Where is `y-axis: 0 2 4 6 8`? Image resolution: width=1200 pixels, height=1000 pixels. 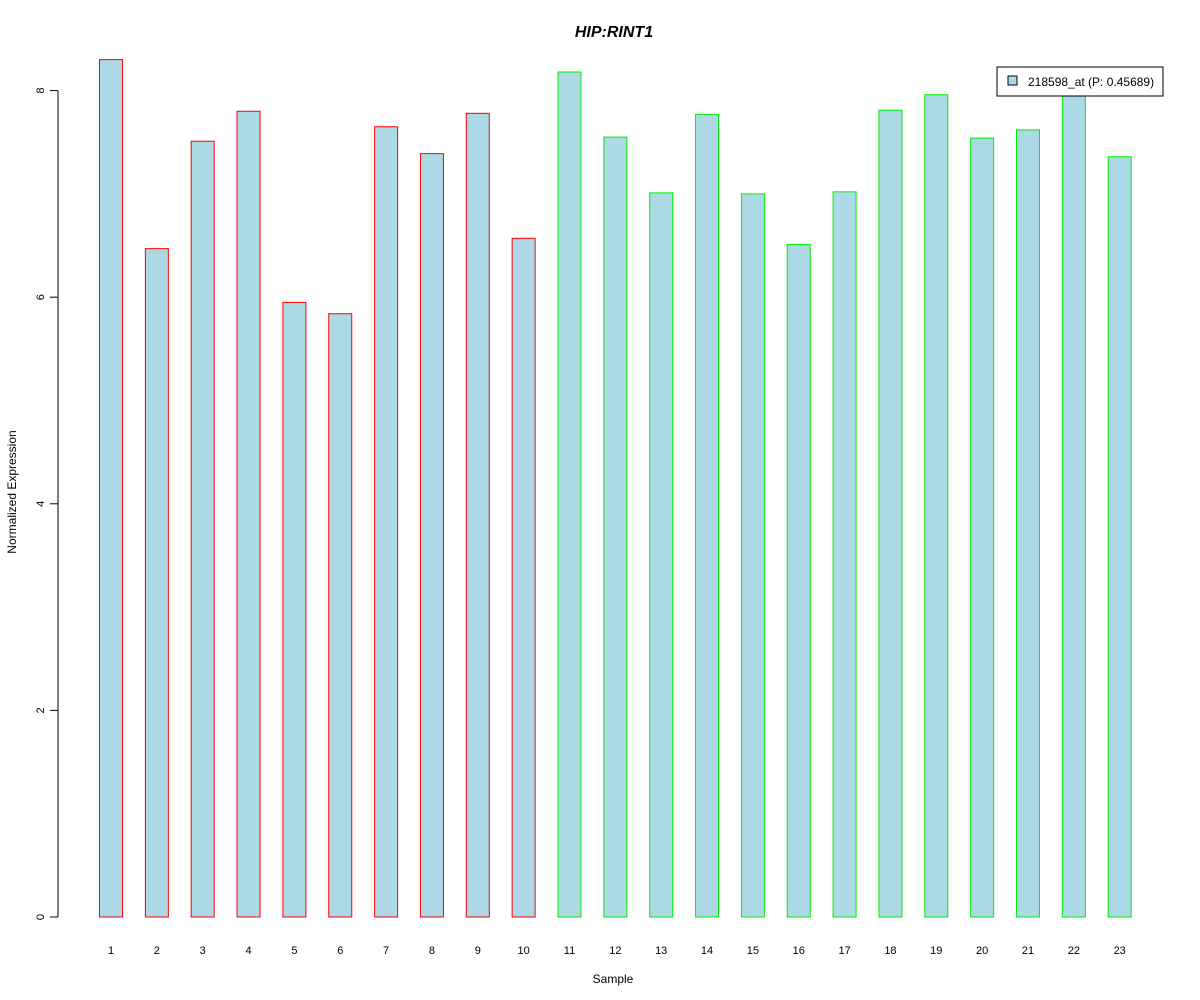
y-axis: 0 2 4 6 8 is located at coordinates (47, 504).